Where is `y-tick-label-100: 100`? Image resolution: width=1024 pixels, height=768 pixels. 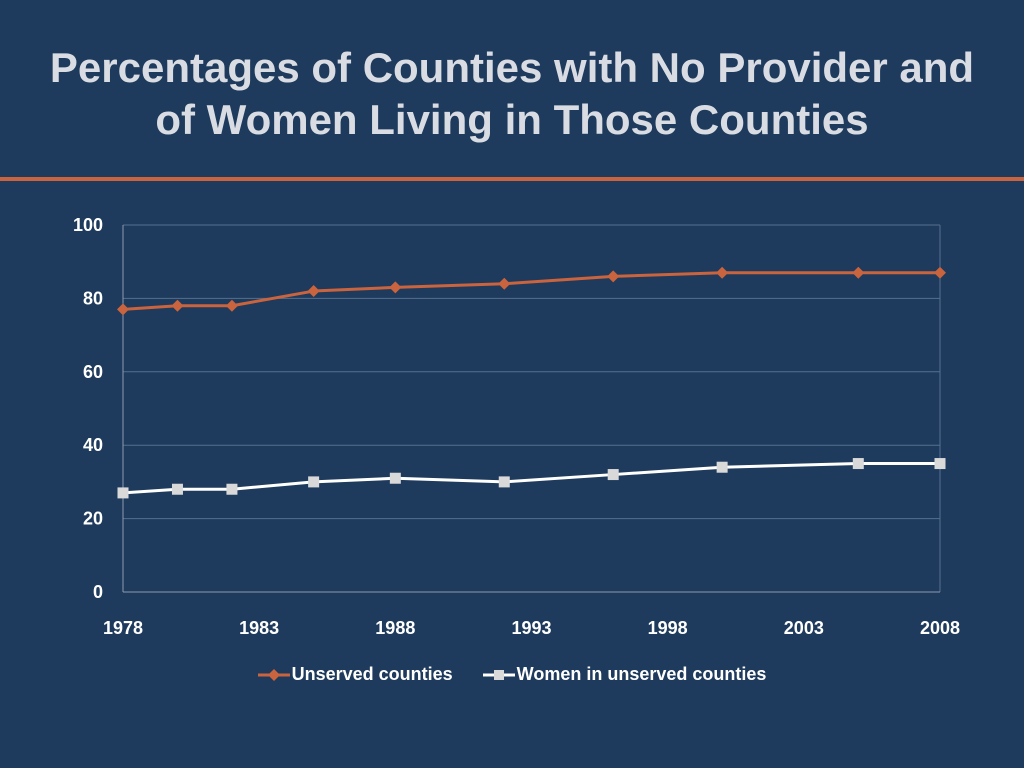 y-tick-label-100: 100 is located at coordinates (88, 225).